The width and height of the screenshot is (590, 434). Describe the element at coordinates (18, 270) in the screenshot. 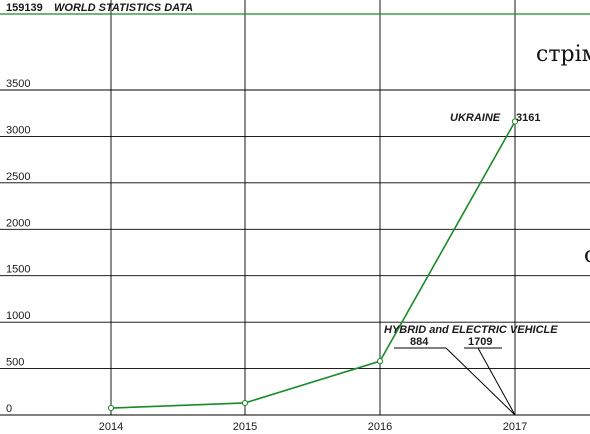

I see `y-tick-label-1500: 1500` at that location.